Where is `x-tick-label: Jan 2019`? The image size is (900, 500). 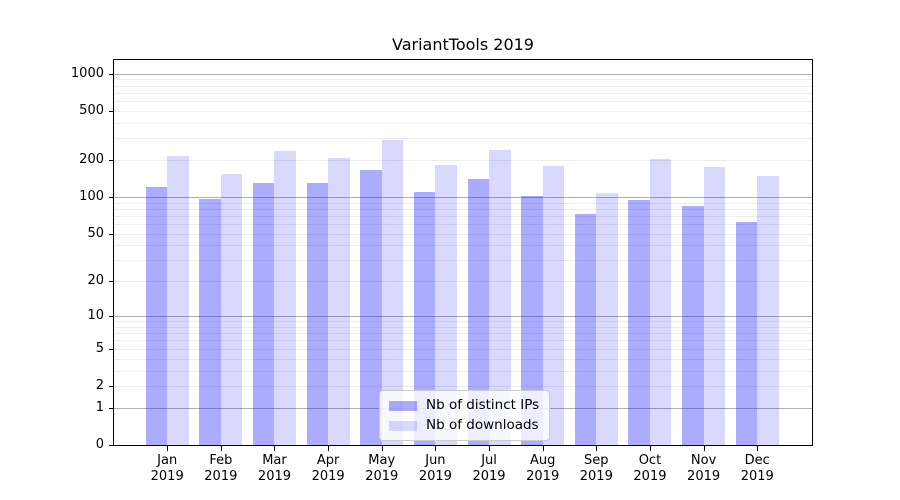
x-tick-label: Jan 2019 is located at coordinates (167, 468).